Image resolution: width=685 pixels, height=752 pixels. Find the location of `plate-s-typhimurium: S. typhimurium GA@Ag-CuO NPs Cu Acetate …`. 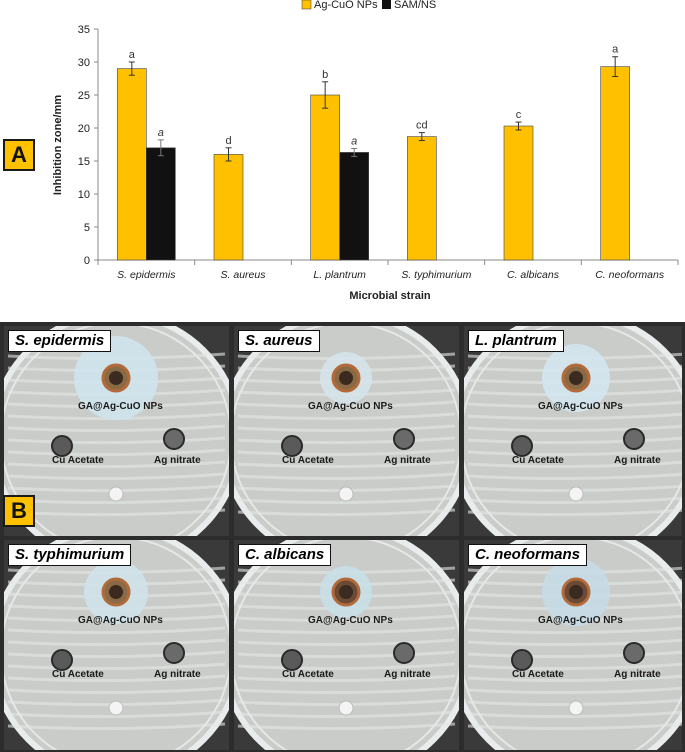

plate-s-typhimurium: S. typhimurium GA@Ag-CuO NPs Cu Acetate … is located at coordinates (116, 645).